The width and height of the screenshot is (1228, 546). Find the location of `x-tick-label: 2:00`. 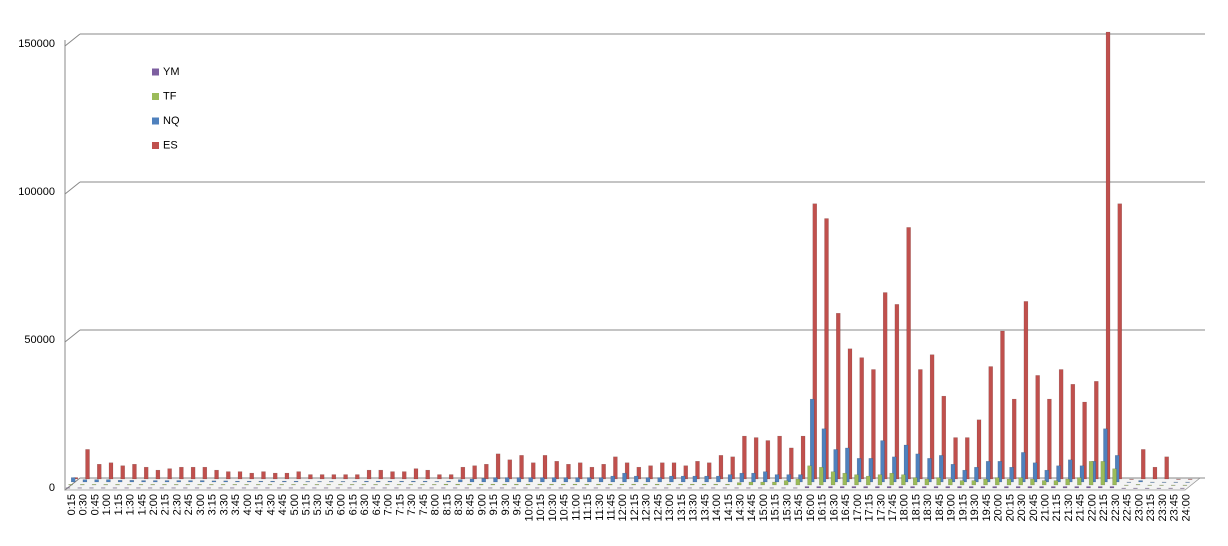

x-tick-label: 2:00 is located at coordinates (154, 504).